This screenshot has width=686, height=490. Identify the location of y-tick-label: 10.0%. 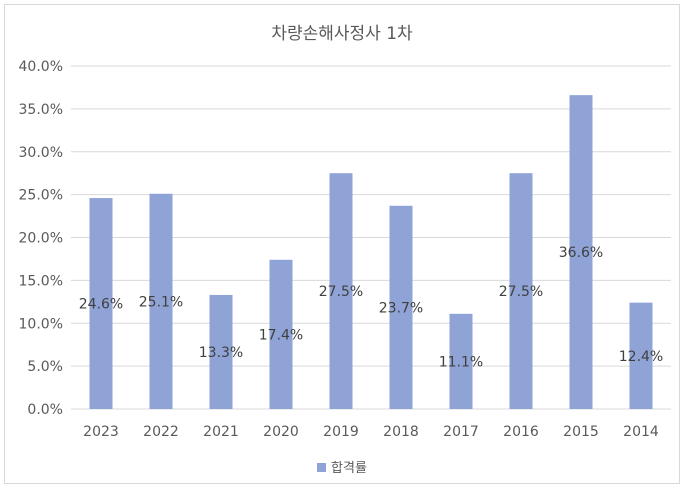
(41, 324).